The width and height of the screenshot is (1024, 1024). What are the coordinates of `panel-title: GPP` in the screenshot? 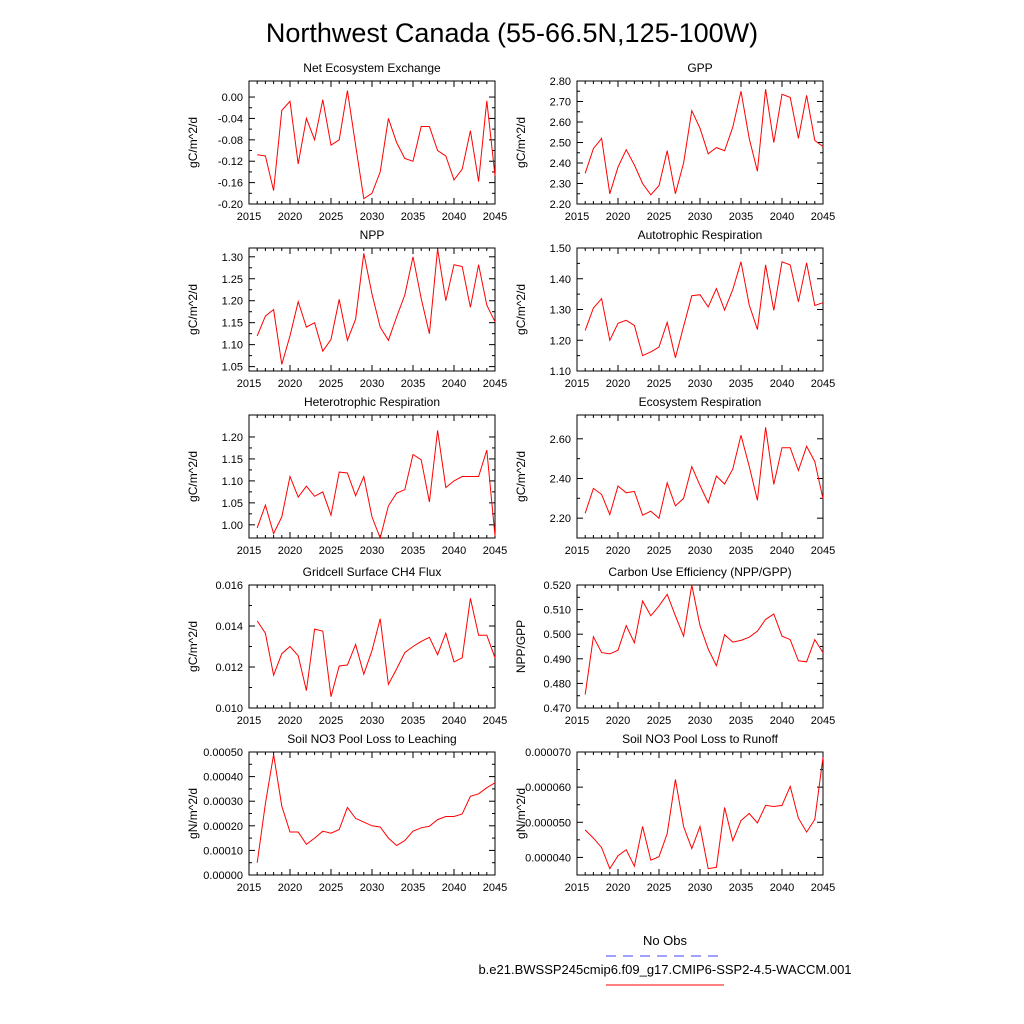 It's located at (699, 68).